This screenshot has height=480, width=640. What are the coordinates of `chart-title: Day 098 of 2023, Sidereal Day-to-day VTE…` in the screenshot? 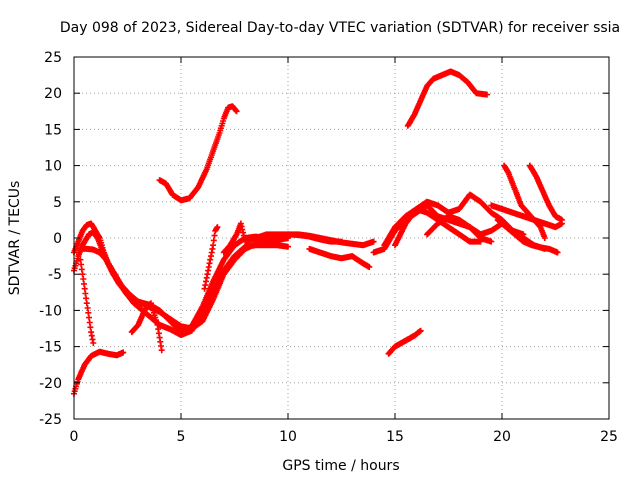 It's located at (340, 28).